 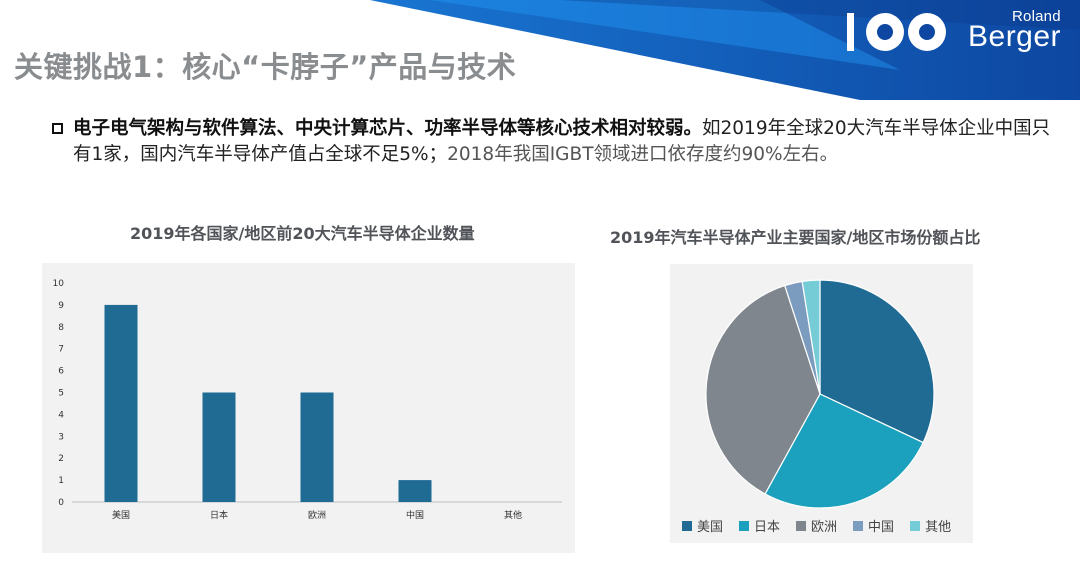 I want to click on y-tick-label: 7, so click(x=61, y=350).